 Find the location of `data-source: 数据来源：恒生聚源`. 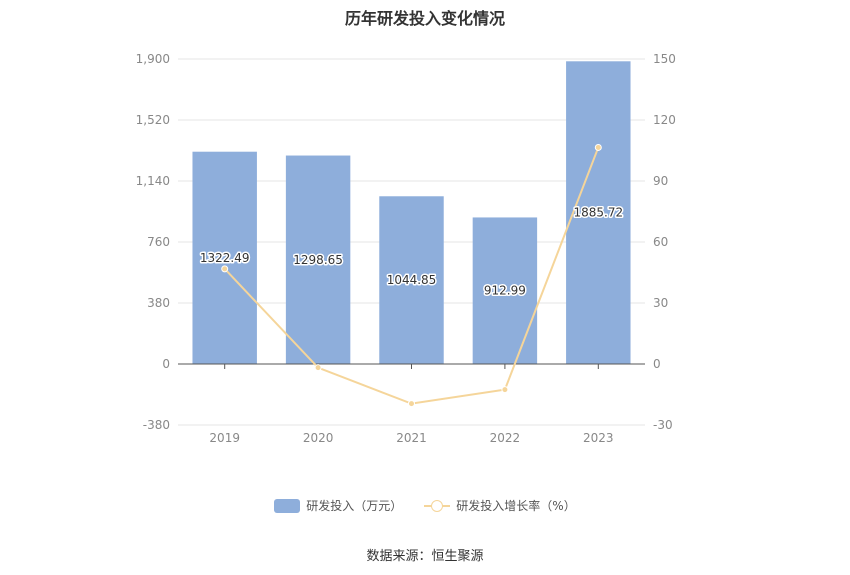

data-source: 数据来源：恒生聚源 is located at coordinates (425, 556).